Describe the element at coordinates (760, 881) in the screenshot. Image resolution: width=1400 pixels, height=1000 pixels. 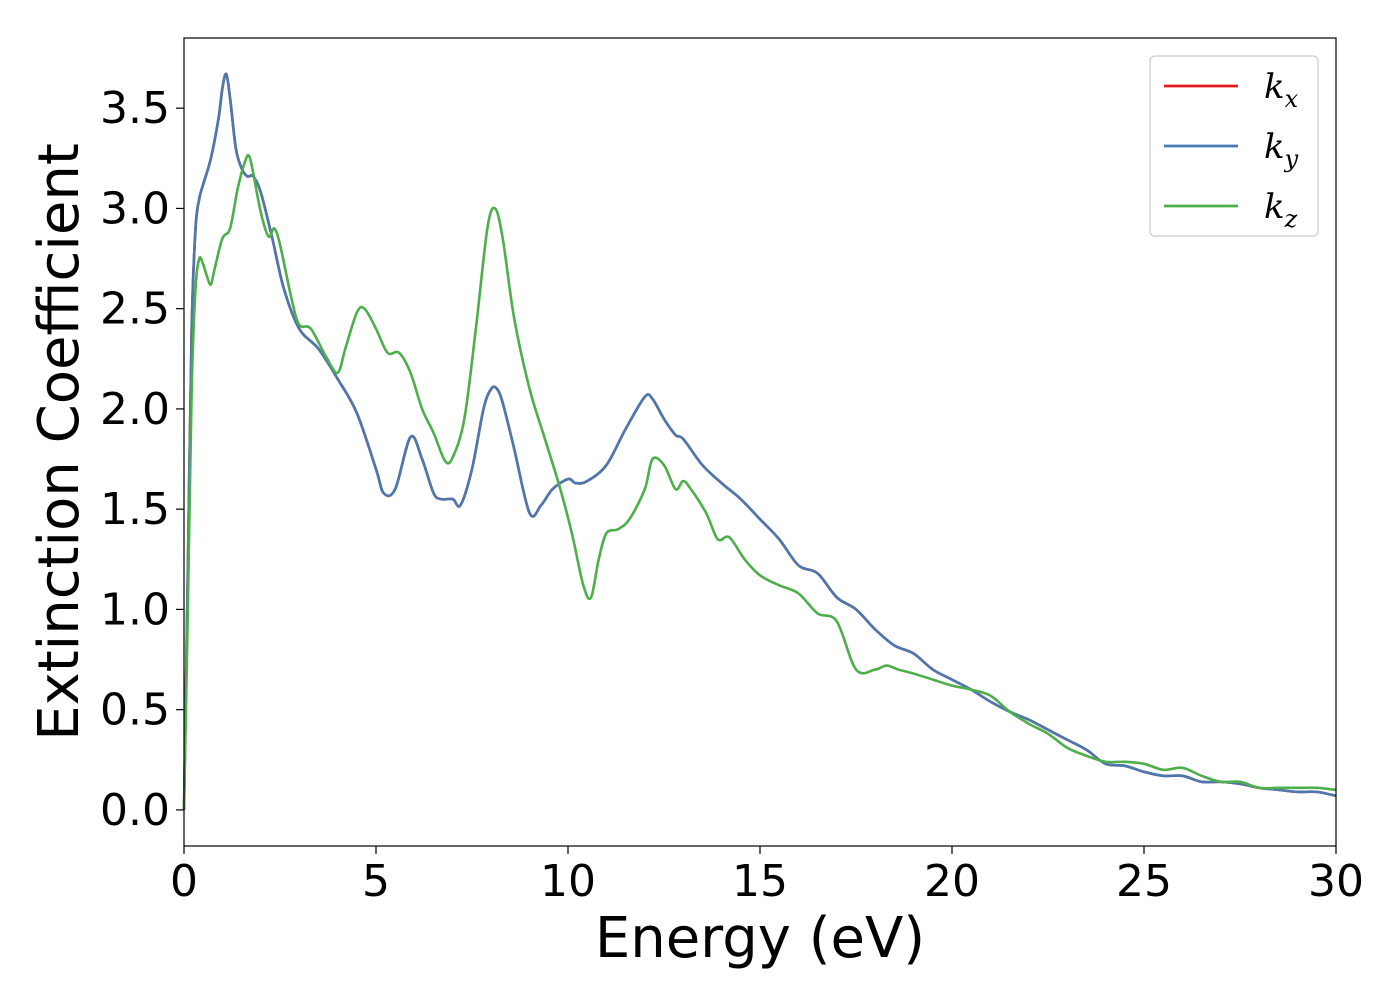
I see `x-tick-label: 15` at that location.